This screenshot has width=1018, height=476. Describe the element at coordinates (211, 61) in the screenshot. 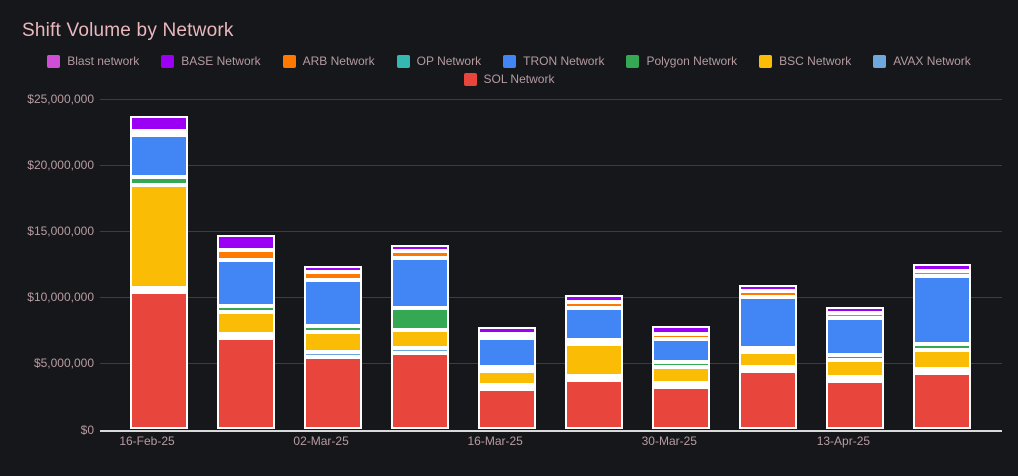

I see `legend-item-base-network: BASE Network` at that location.